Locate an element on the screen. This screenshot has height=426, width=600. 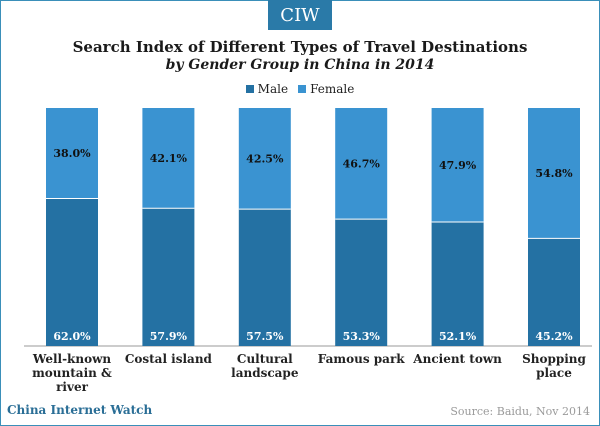
data-label-male-5: 45.2% is located at coordinates (554, 336).